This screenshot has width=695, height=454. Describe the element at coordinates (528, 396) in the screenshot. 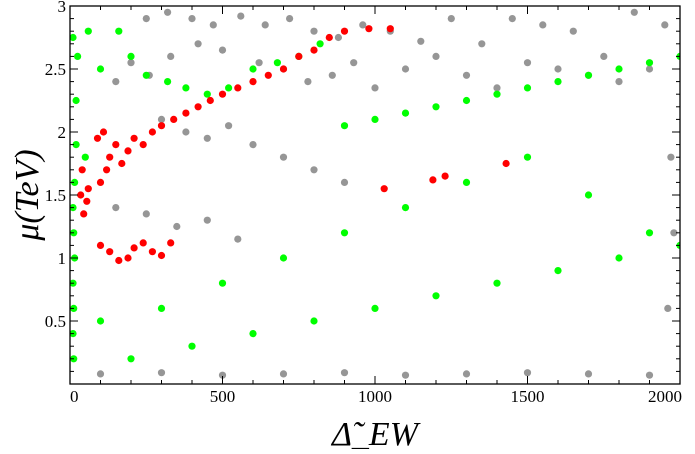

I see `x-tick-label-3: 1500` at that location.